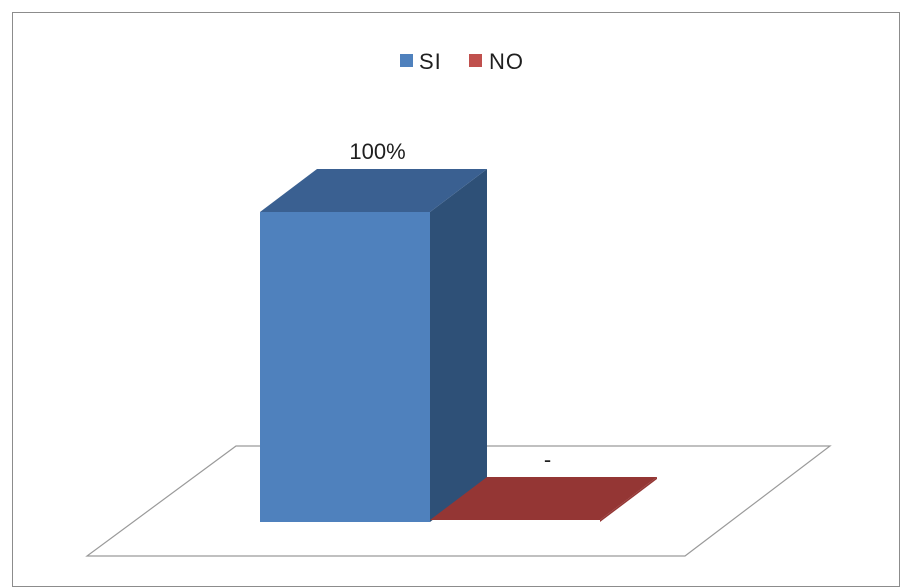 Image resolution: width=901 pixels, height=588 pixels. I want to click on bar-si-front, so click(345, 367).